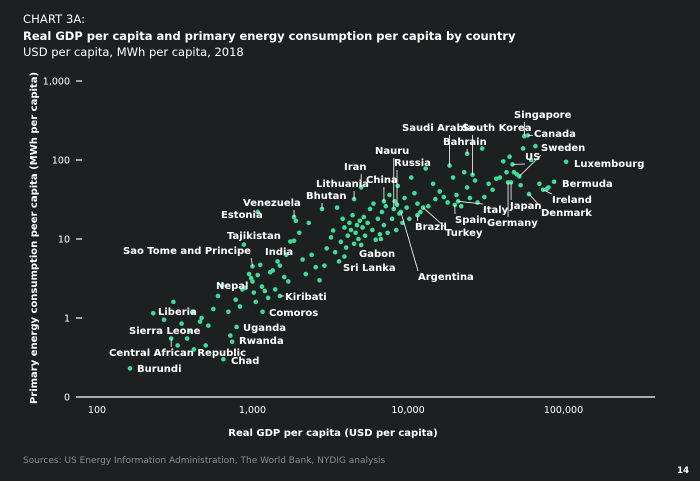  Describe the element at coordinates (56, 82) in the screenshot. I see `y-tick-label: 1,000` at that location.